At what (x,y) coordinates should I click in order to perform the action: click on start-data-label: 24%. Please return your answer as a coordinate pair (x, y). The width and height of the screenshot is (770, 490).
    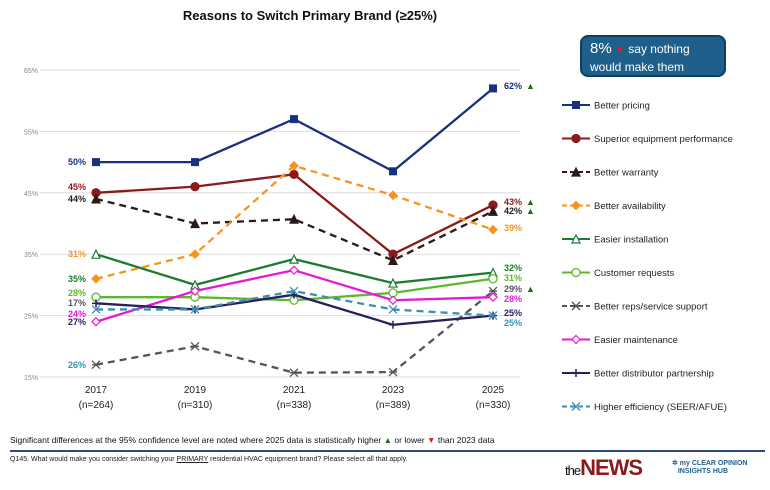
    Looking at the image, I should click on (77, 314).